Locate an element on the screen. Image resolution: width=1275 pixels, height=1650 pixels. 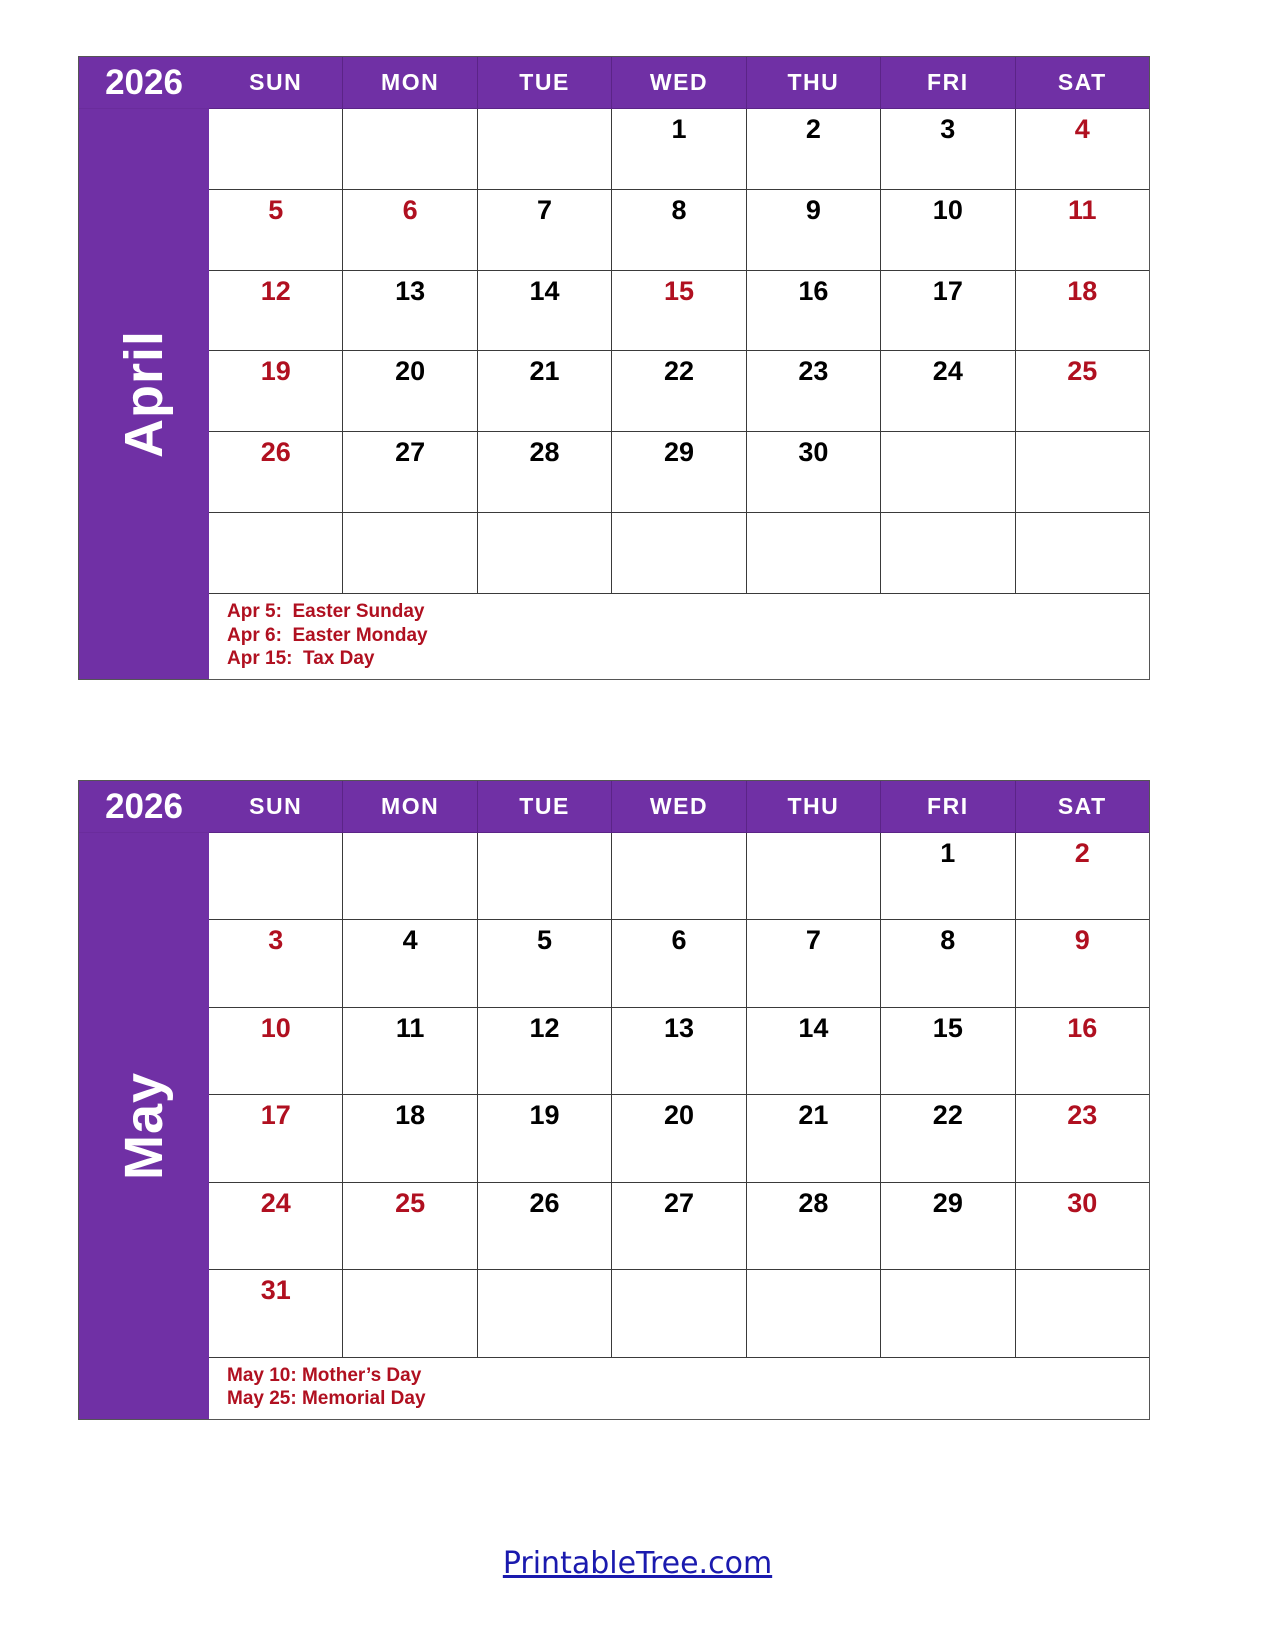
week-row: 19 20 21 22 23 24 25 is located at coordinates (679, 392).